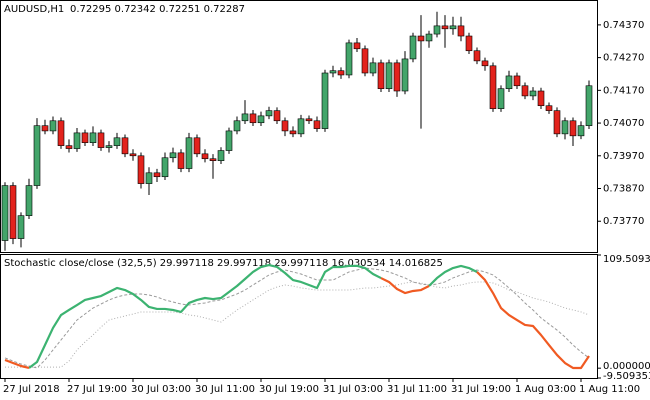 This screenshot has width=650, height=400. I want to click on x-tick-label: 27 Jul 2018, so click(31, 389).